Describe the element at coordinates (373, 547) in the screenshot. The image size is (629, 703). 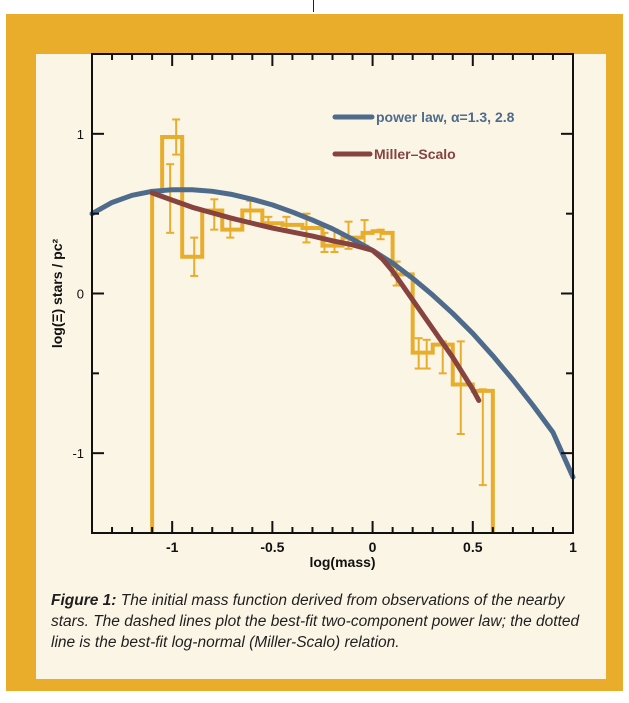
I see `x-tick-label: 0` at that location.